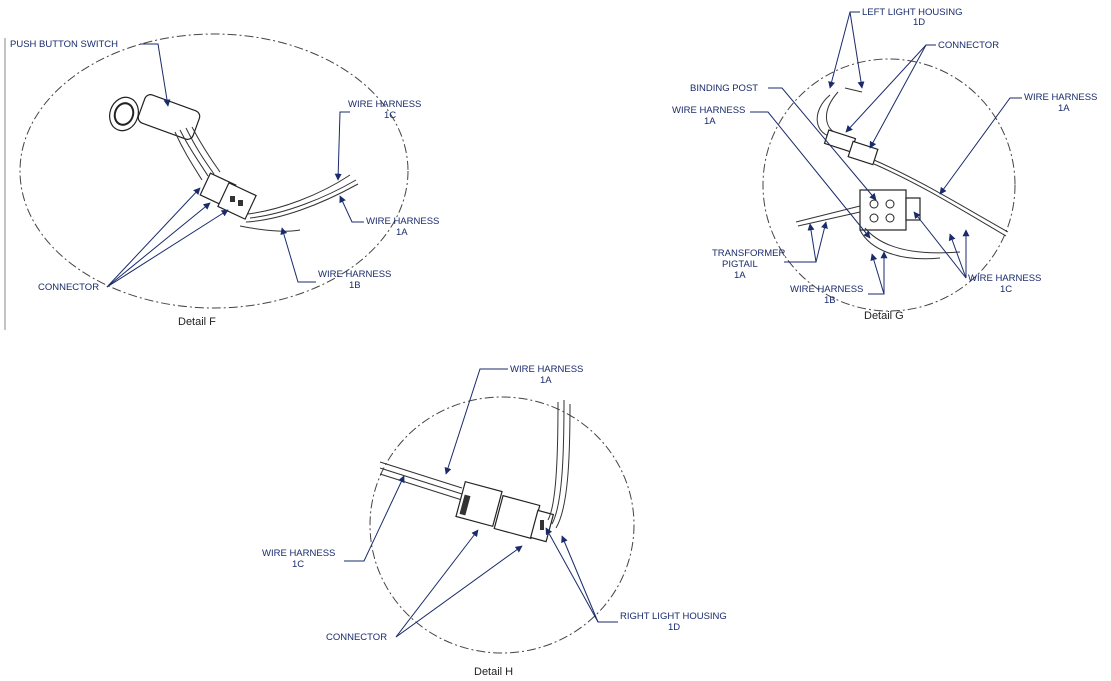  What do you see at coordinates (1060, 97) in the screenshot?
I see `detail-g-wire-harness-1a-right-label: WIRE HARNESS` at bounding box center [1060, 97].